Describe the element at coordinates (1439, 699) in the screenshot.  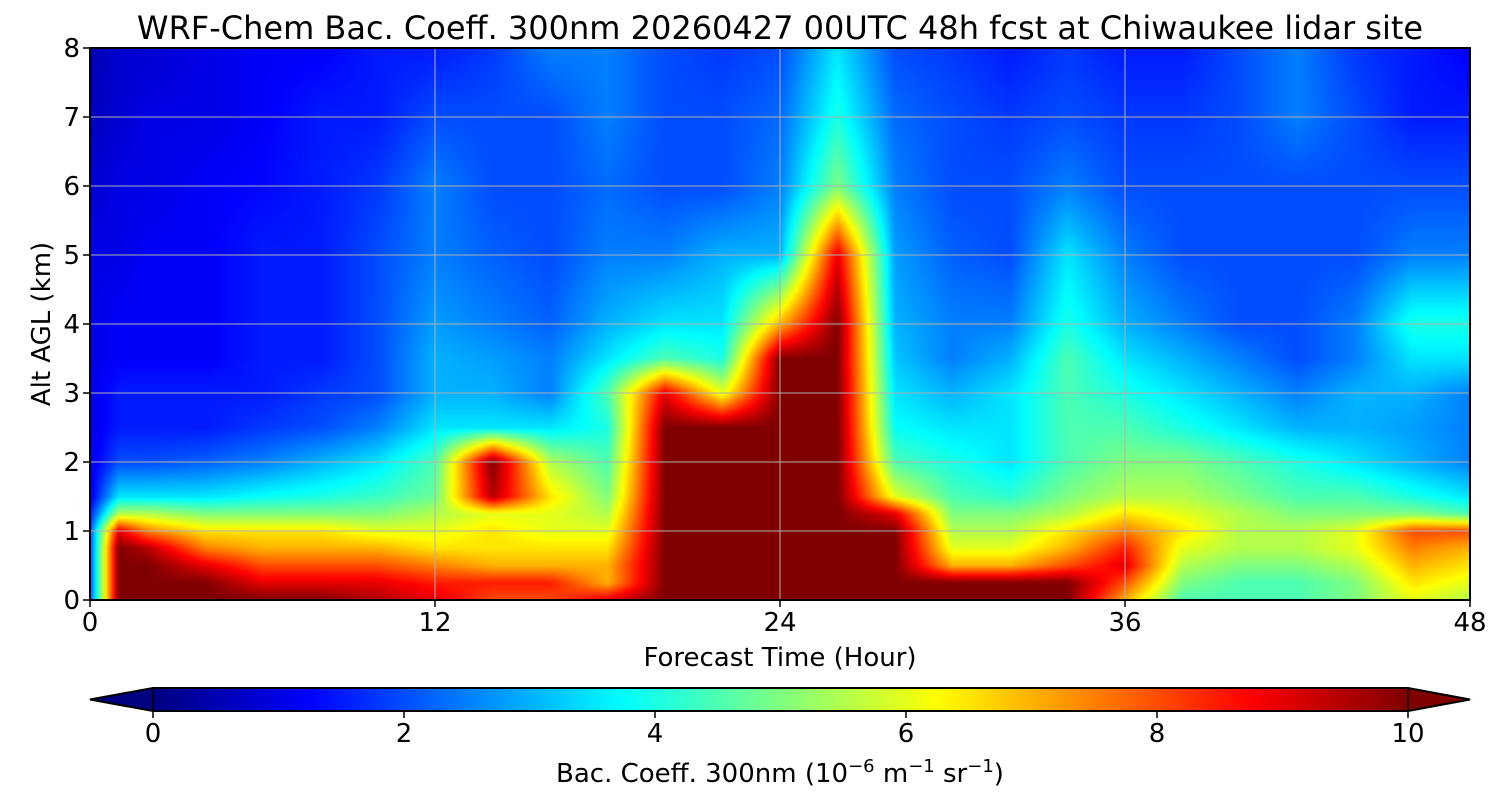
I see `colorbar-extend-max` at that location.